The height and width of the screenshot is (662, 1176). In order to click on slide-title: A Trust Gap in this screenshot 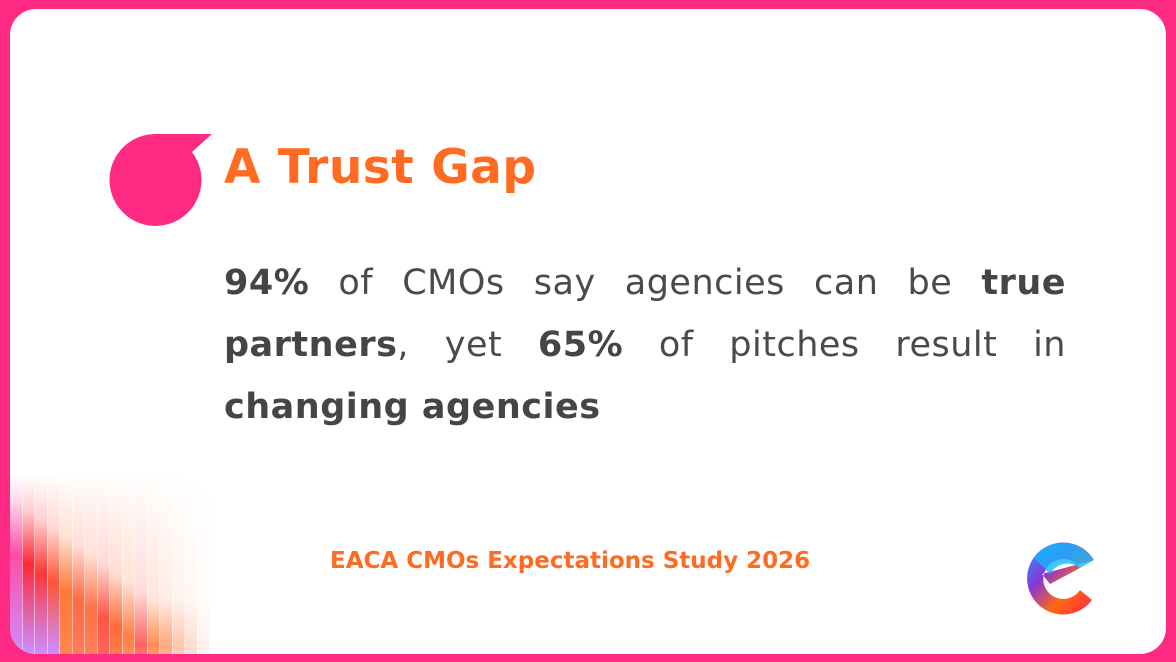, I will do `click(380, 167)`.